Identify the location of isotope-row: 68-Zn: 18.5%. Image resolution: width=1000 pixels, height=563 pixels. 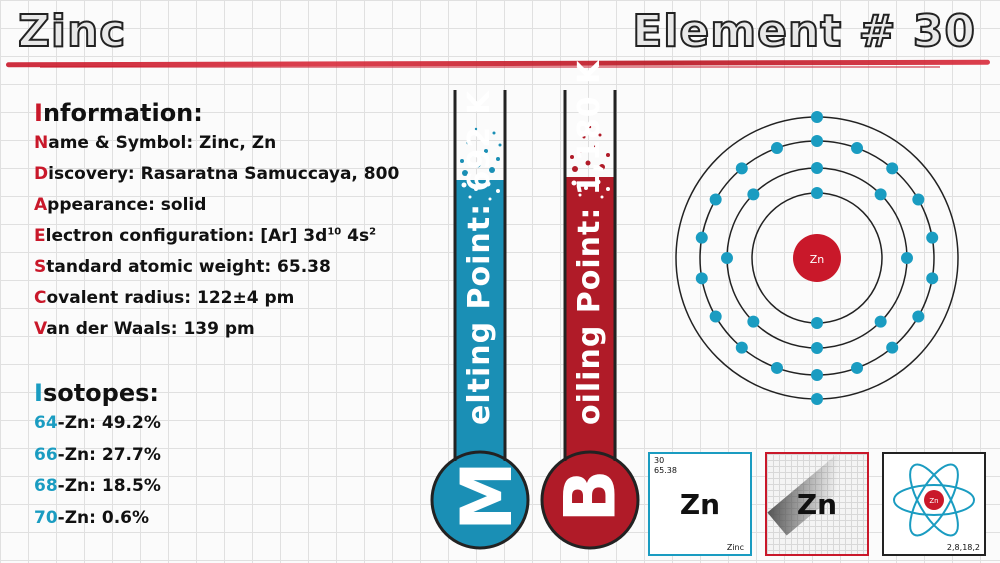
(134, 487).